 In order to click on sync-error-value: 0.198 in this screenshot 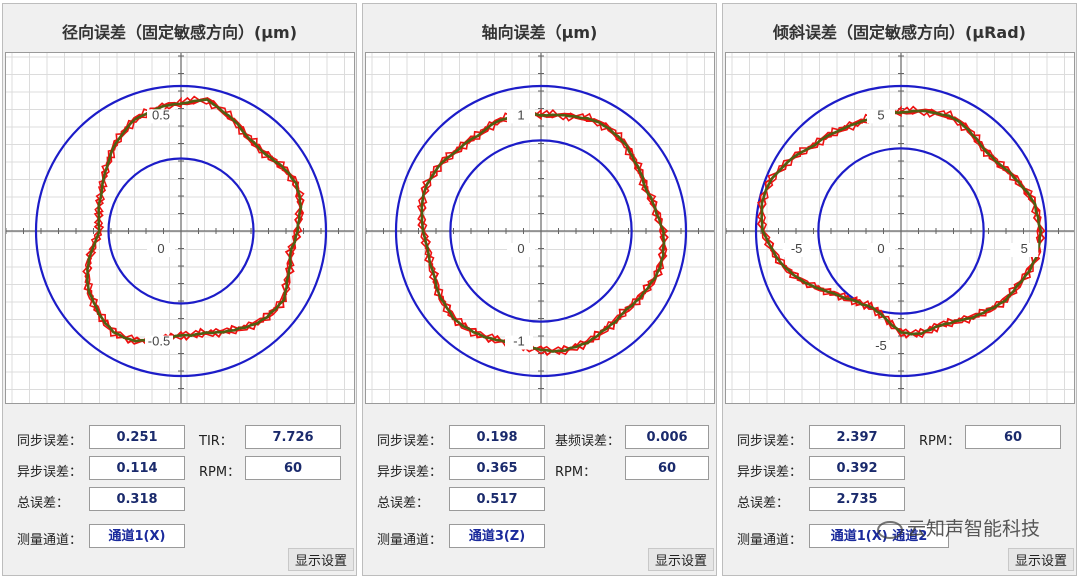, I will do `click(497, 437)`.